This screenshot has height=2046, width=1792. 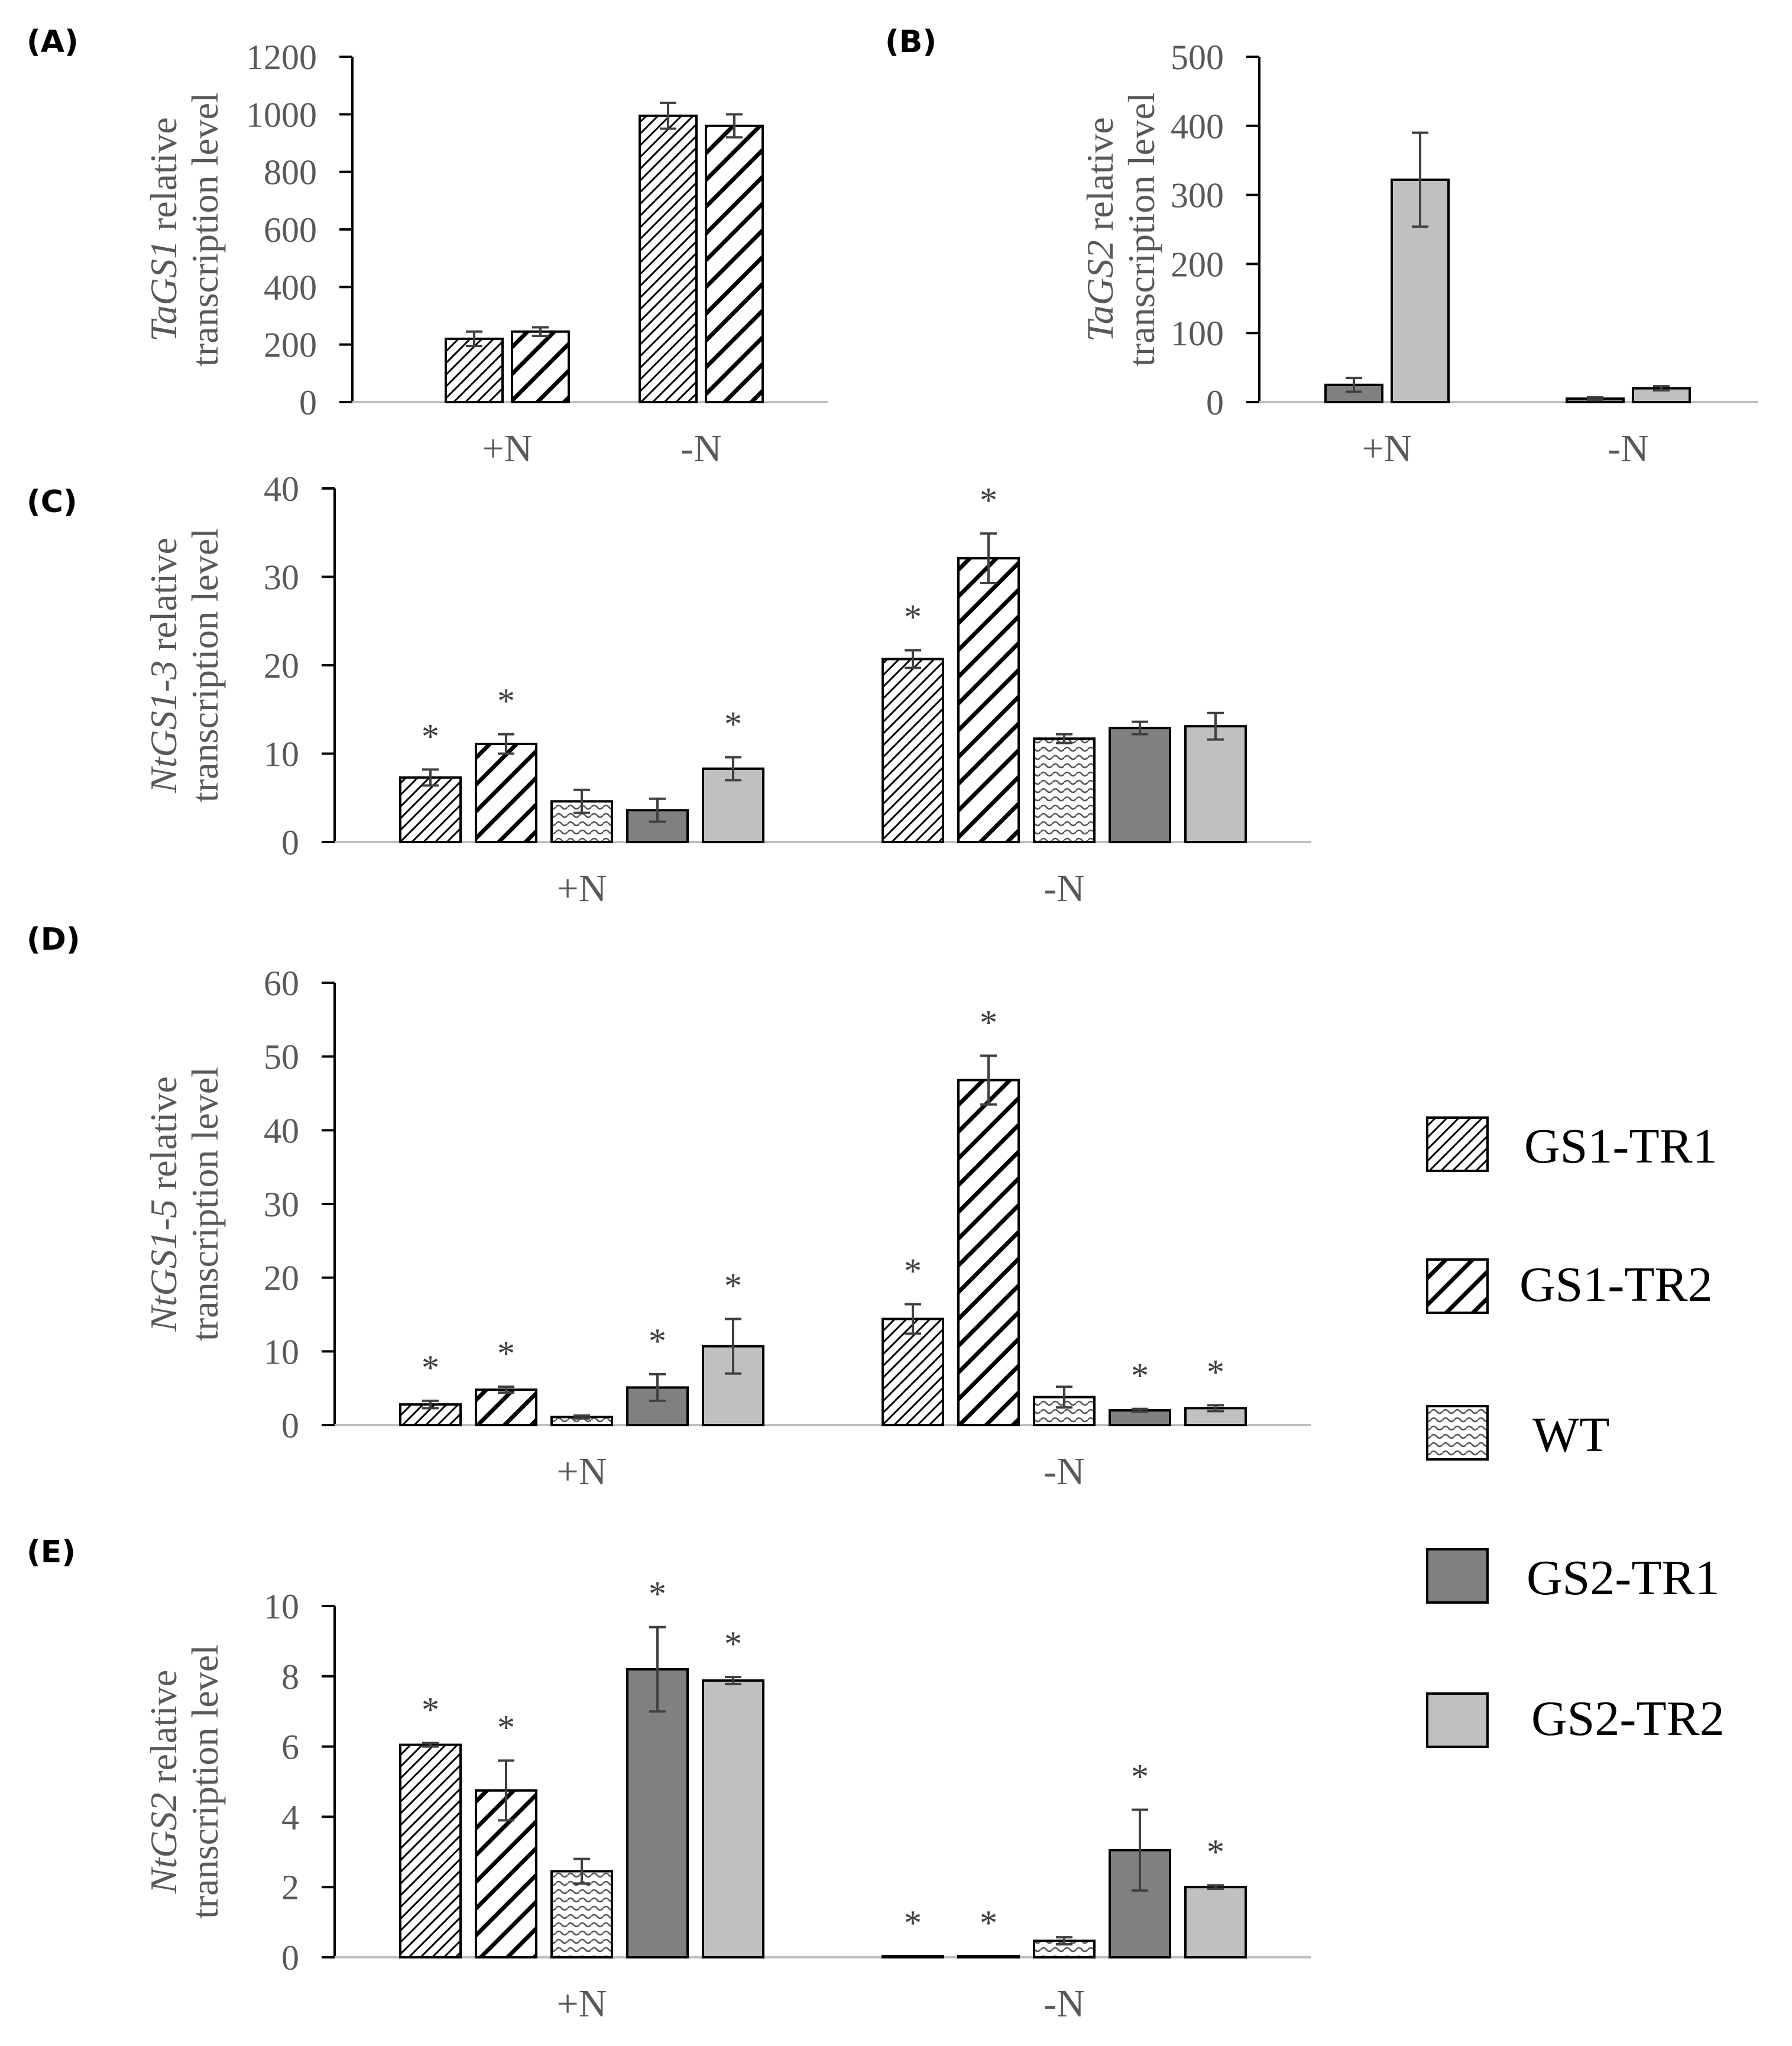 I want to click on legend-swatch-wt, so click(x=1457, y=1433).